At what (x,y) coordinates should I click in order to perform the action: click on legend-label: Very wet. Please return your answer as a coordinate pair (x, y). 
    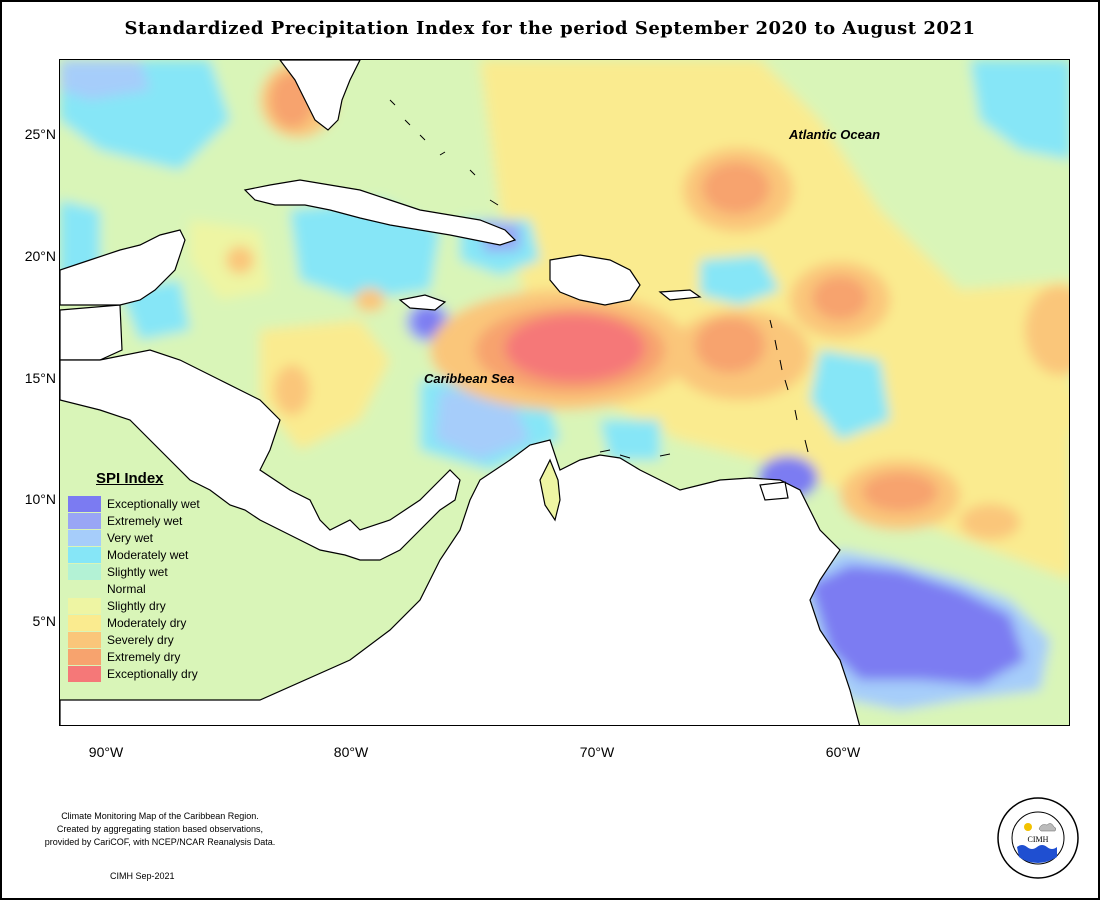
    Looking at the image, I should click on (130, 537).